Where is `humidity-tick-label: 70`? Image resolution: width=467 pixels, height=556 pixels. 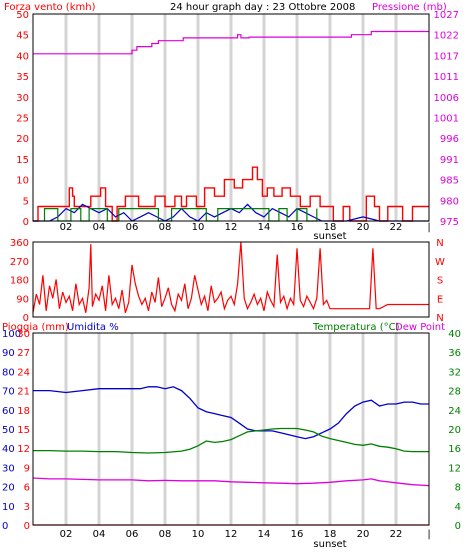
humidity-tick-label: 70 is located at coordinates (8, 392).